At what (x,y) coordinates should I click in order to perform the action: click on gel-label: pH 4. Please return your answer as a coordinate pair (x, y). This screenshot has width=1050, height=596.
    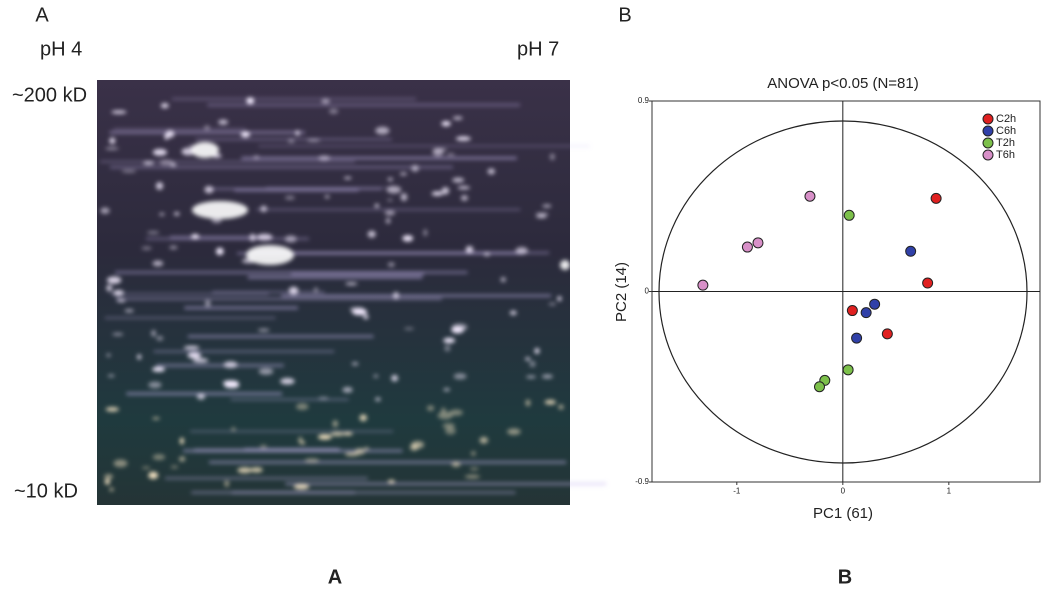
    Looking at the image, I should click on (61, 49).